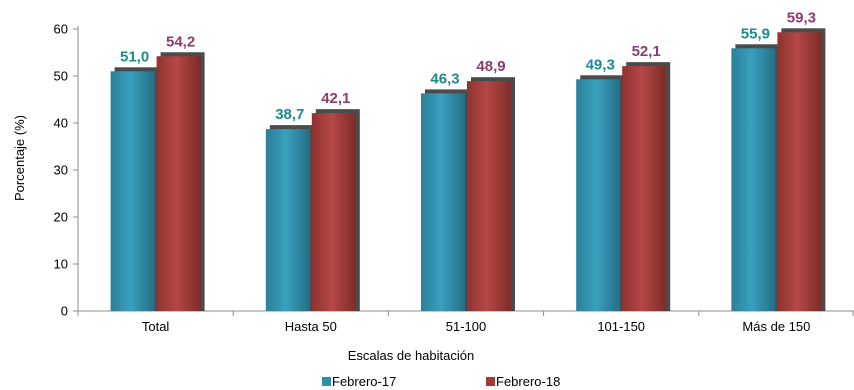 Image resolution: width=854 pixels, height=390 pixels. Describe the element at coordinates (61, 29) in the screenshot. I see `y-tick-label: 60` at that location.